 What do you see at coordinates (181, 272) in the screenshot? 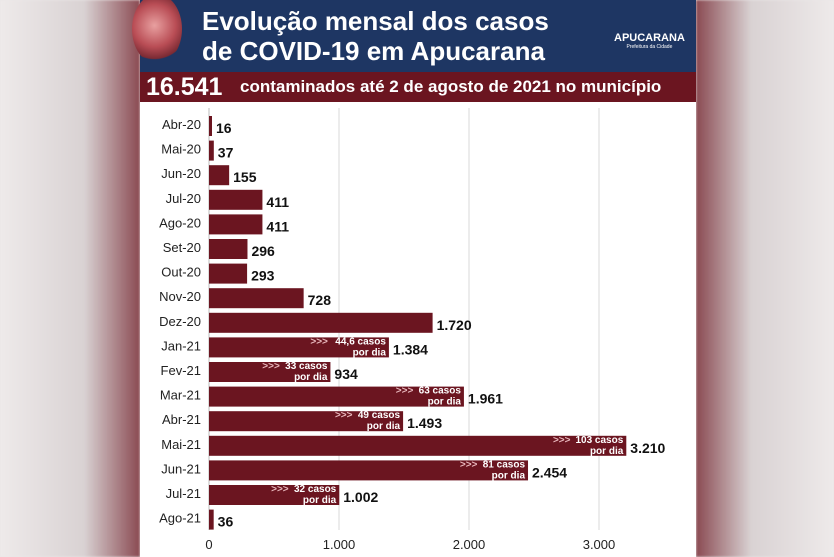
I see `category-label: Out-20` at bounding box center [181, 272].